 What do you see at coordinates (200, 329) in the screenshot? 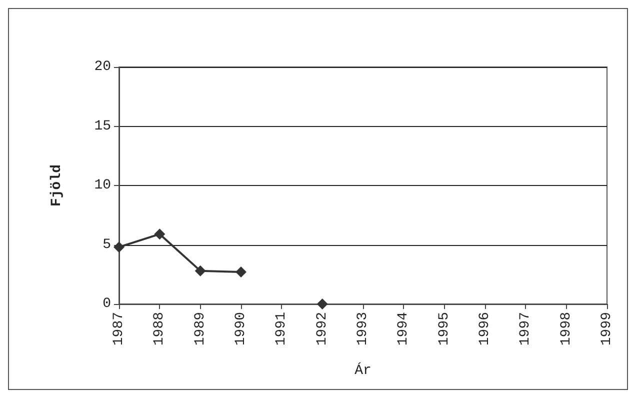
I see `x-tick-label: 1989` at bounding box center [200, 329].